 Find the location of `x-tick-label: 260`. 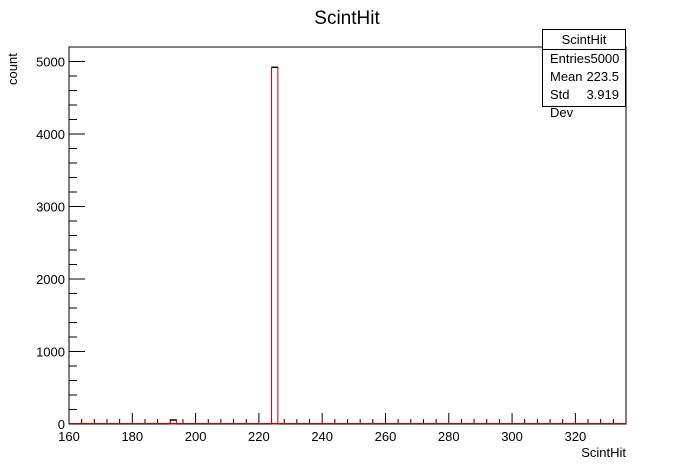

x-tick-label: 260 is located at coordinates (386, 436).